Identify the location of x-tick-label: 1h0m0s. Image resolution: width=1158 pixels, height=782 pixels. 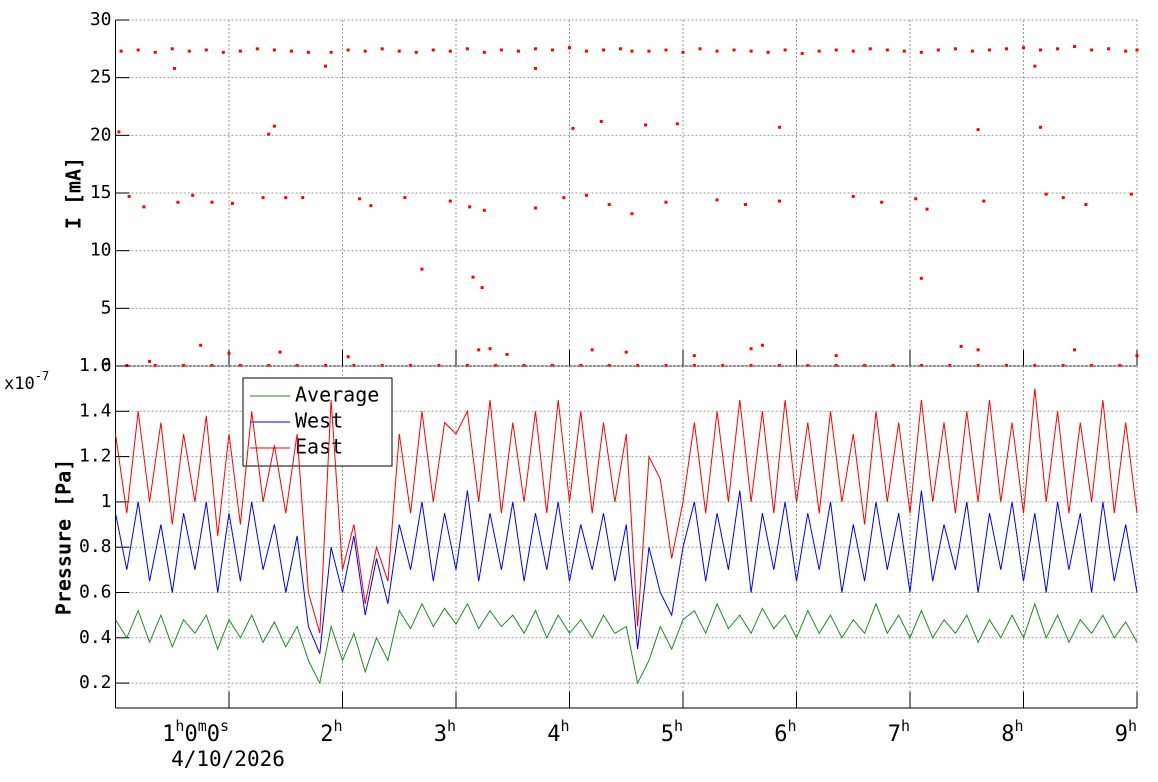
(195, 732).